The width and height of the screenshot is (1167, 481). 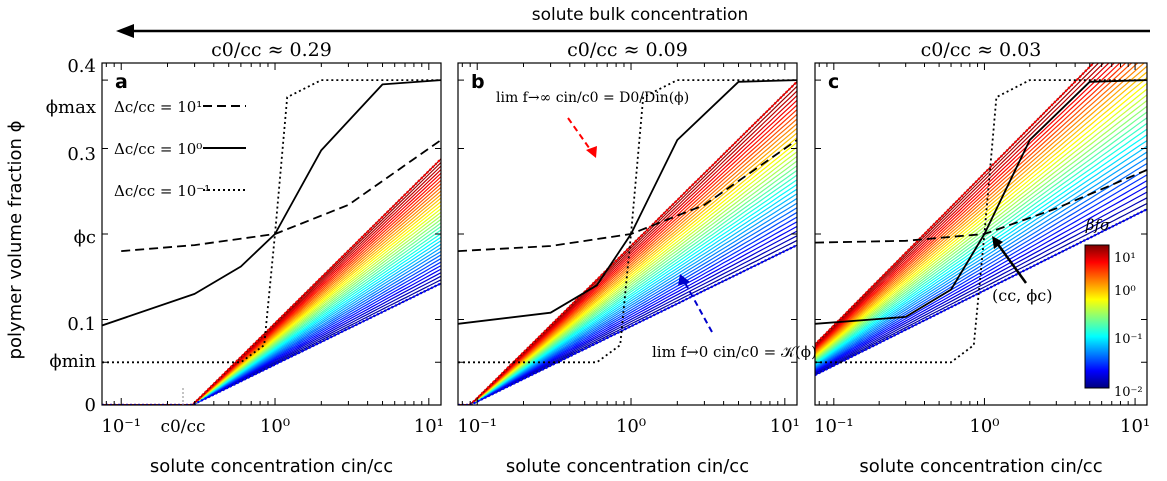 What do you see at coordinates (158, 107) in the screenshot?
I see `legend-label-dashed: Δc/cc = 10¹` at bounding box center [158, 107].